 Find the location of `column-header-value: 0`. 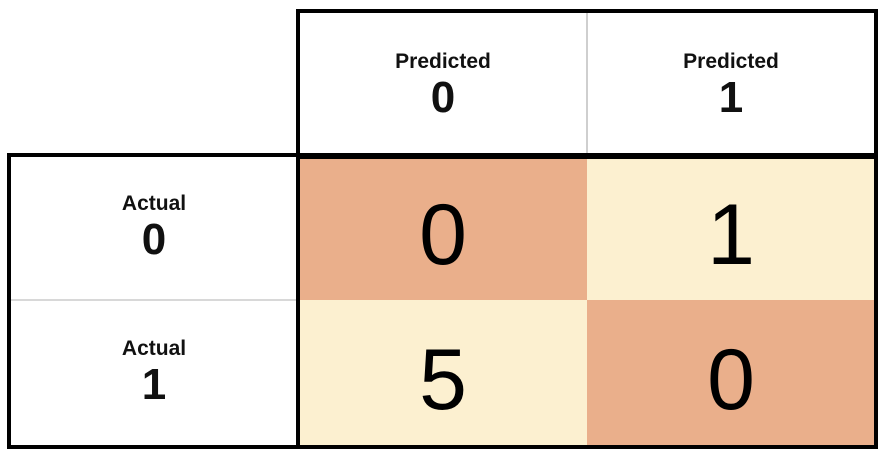

column-header-value: 0 is located at coordinates (443, 98).